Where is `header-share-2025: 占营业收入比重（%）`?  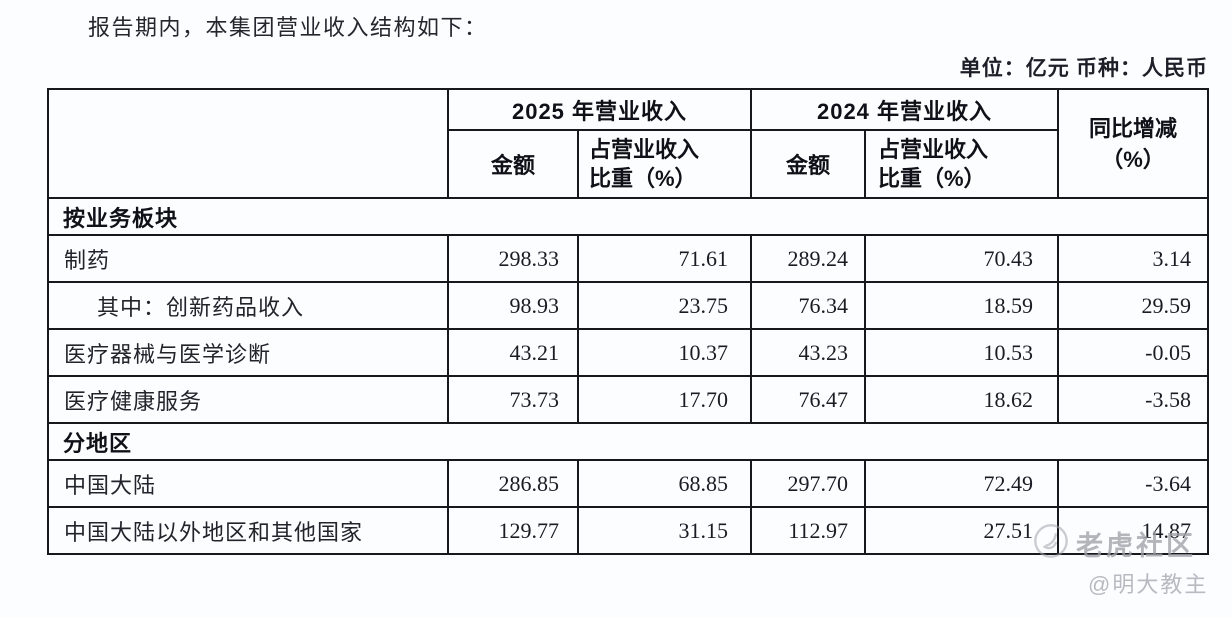 header-share-2025: 占营业收入比重（%） is located at coordinates (664, 164).